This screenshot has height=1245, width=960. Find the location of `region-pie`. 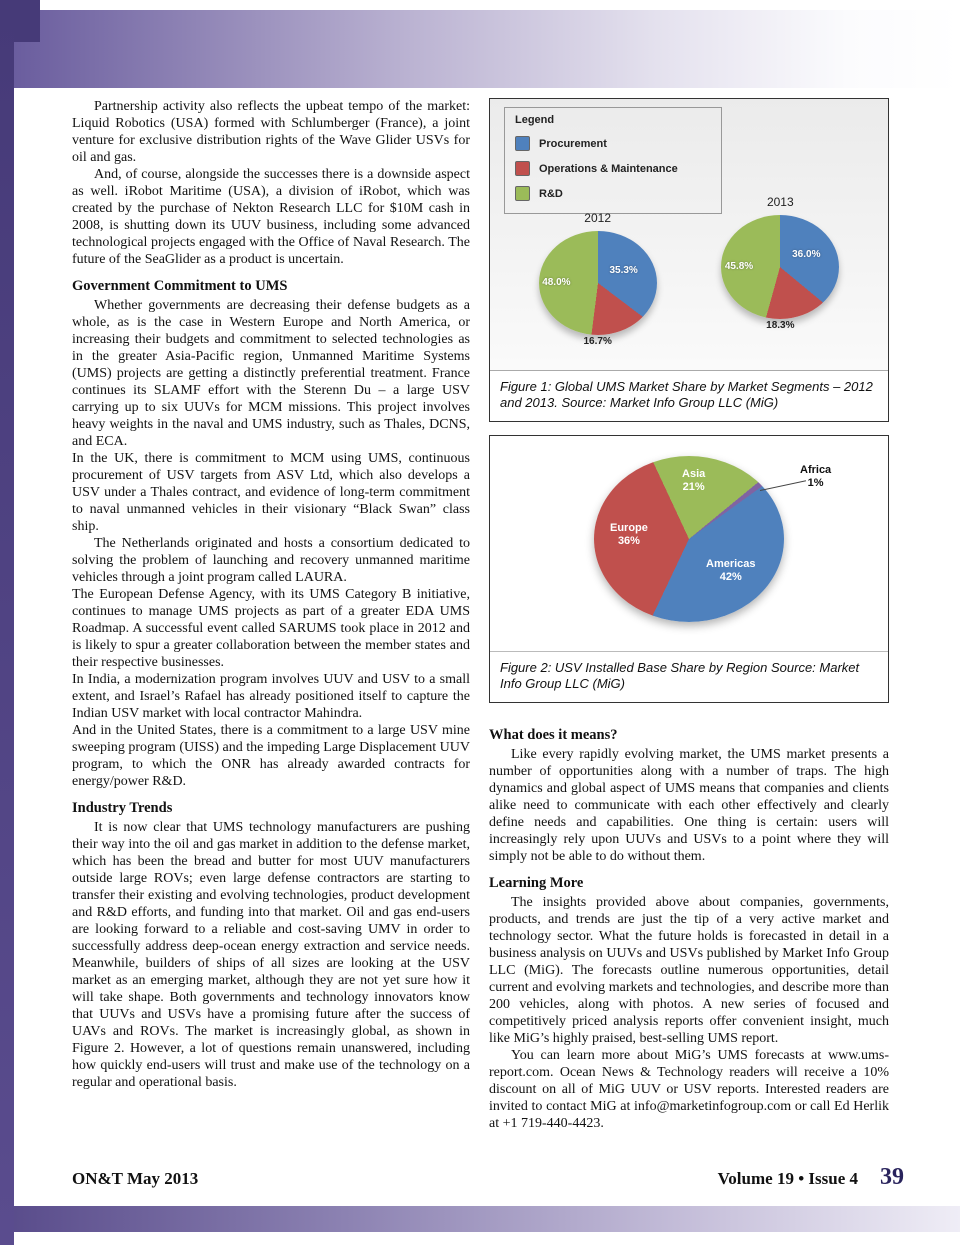

region-pie is located at coordinates (689, 539).